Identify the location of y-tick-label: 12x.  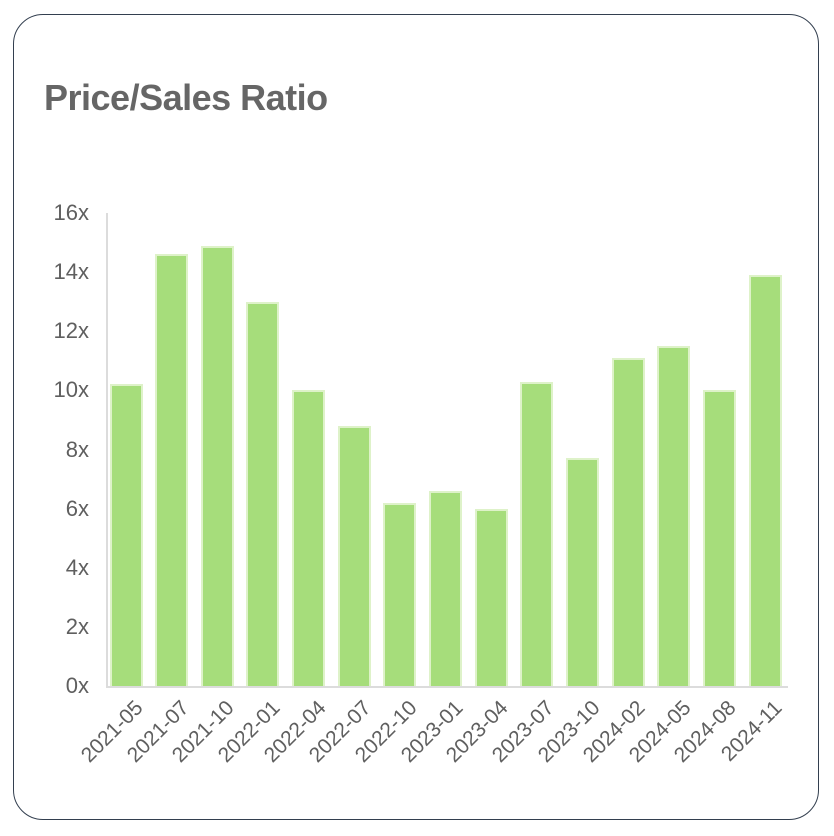
(71, 331).